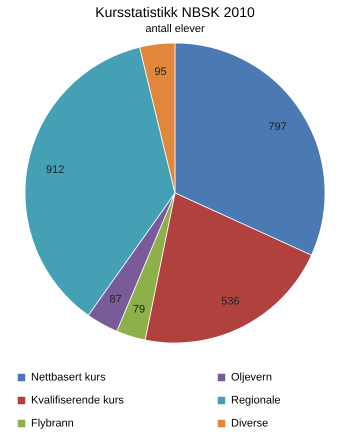 This screenshot has width=350, height=447. What do you see at coordinates (116, 300) in the screenshot?
I see `data-label: 87` at bounding box center [116, 300].